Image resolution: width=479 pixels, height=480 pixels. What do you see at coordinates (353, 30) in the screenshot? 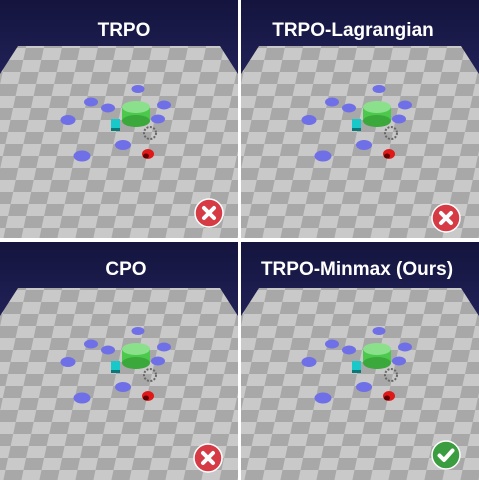
I see `panel-title: TRPO-Lagrangian` at bounding box center [353, 30].